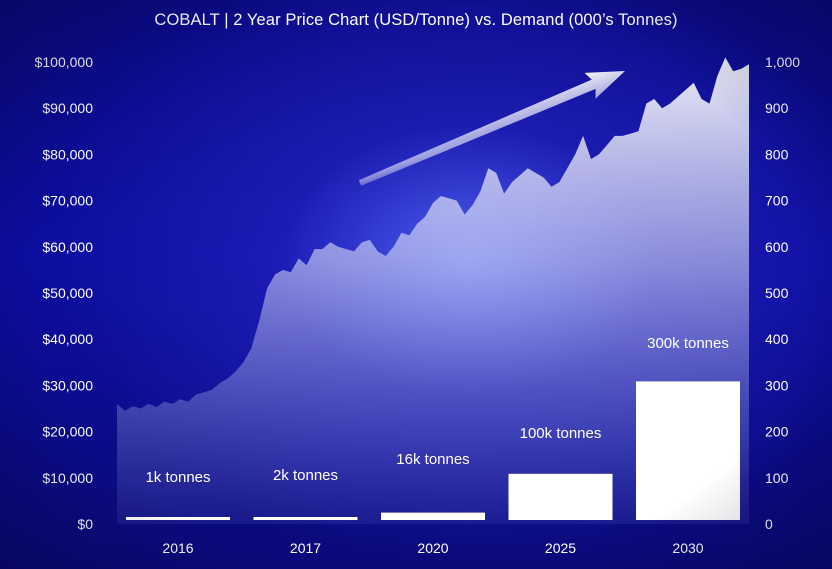 This screenshot has height=569, width=832. Describe the element at coordinates (777, 293) in the screenshot. I see `right-y-tick: 500` at that location.